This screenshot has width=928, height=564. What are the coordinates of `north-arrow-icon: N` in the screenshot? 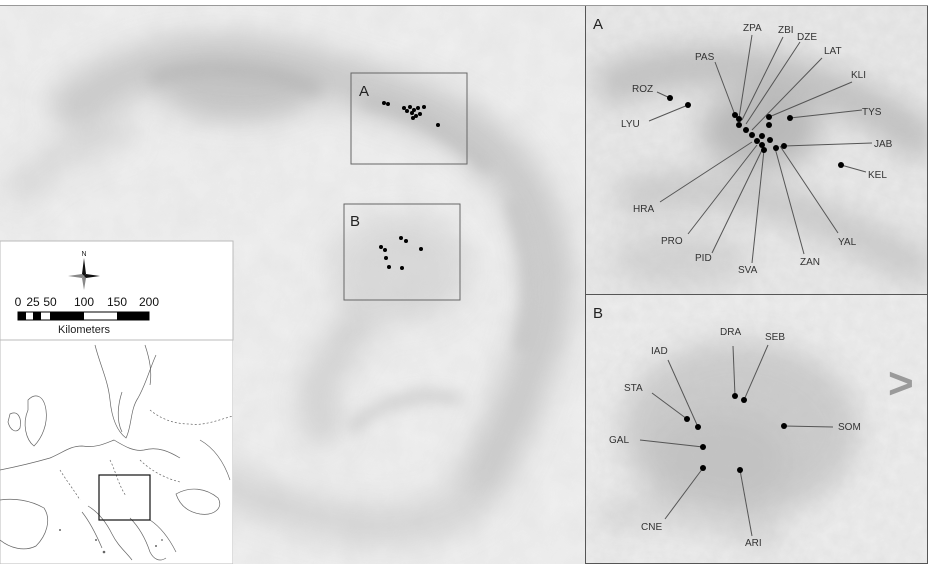 It's located at (84, 270).